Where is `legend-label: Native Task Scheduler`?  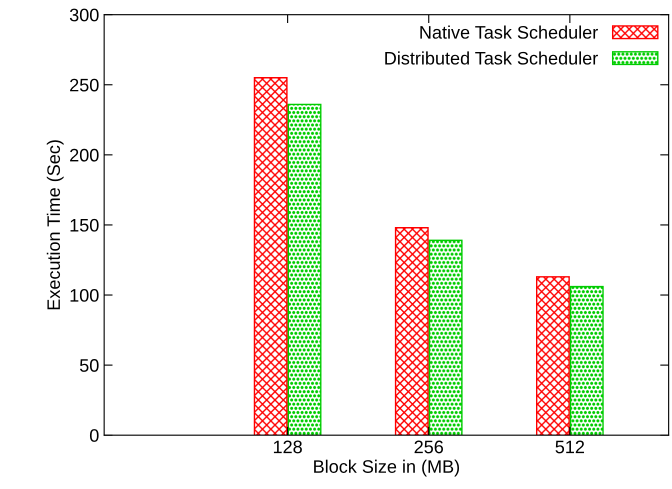
legend-label: Native Task Scheduler is located at coordinates (509, 32).